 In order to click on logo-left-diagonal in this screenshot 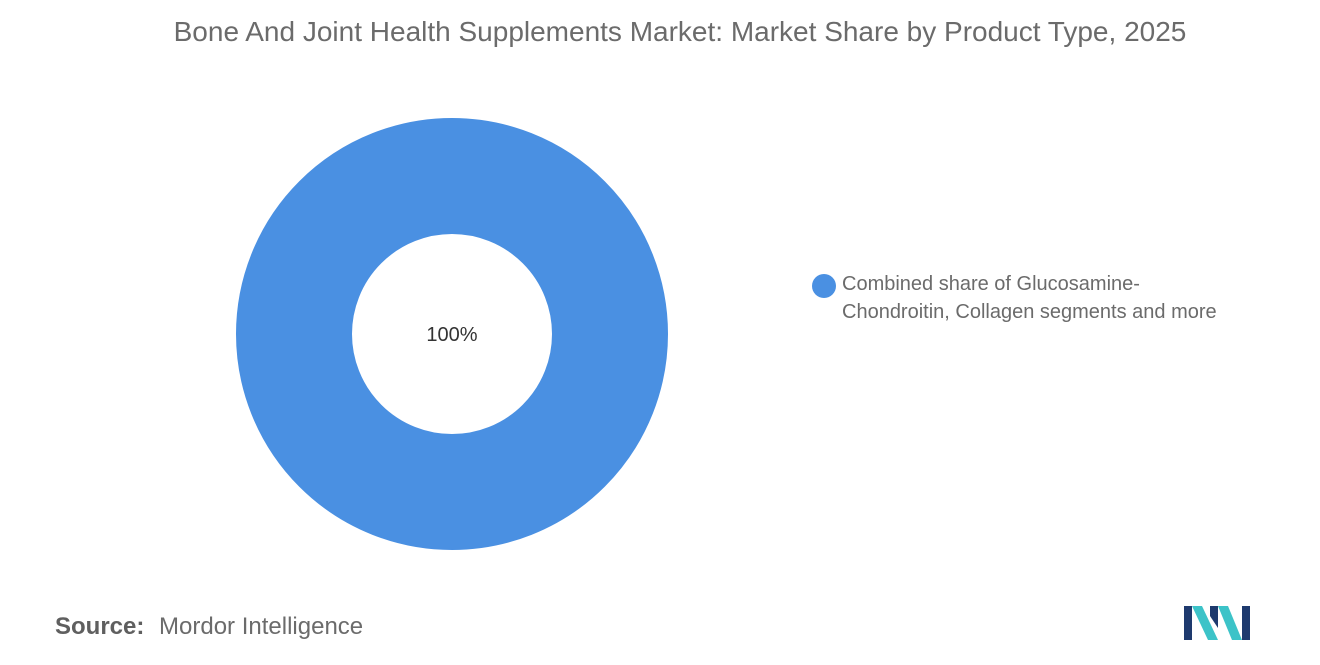, I will do `click(1205, 623)`.